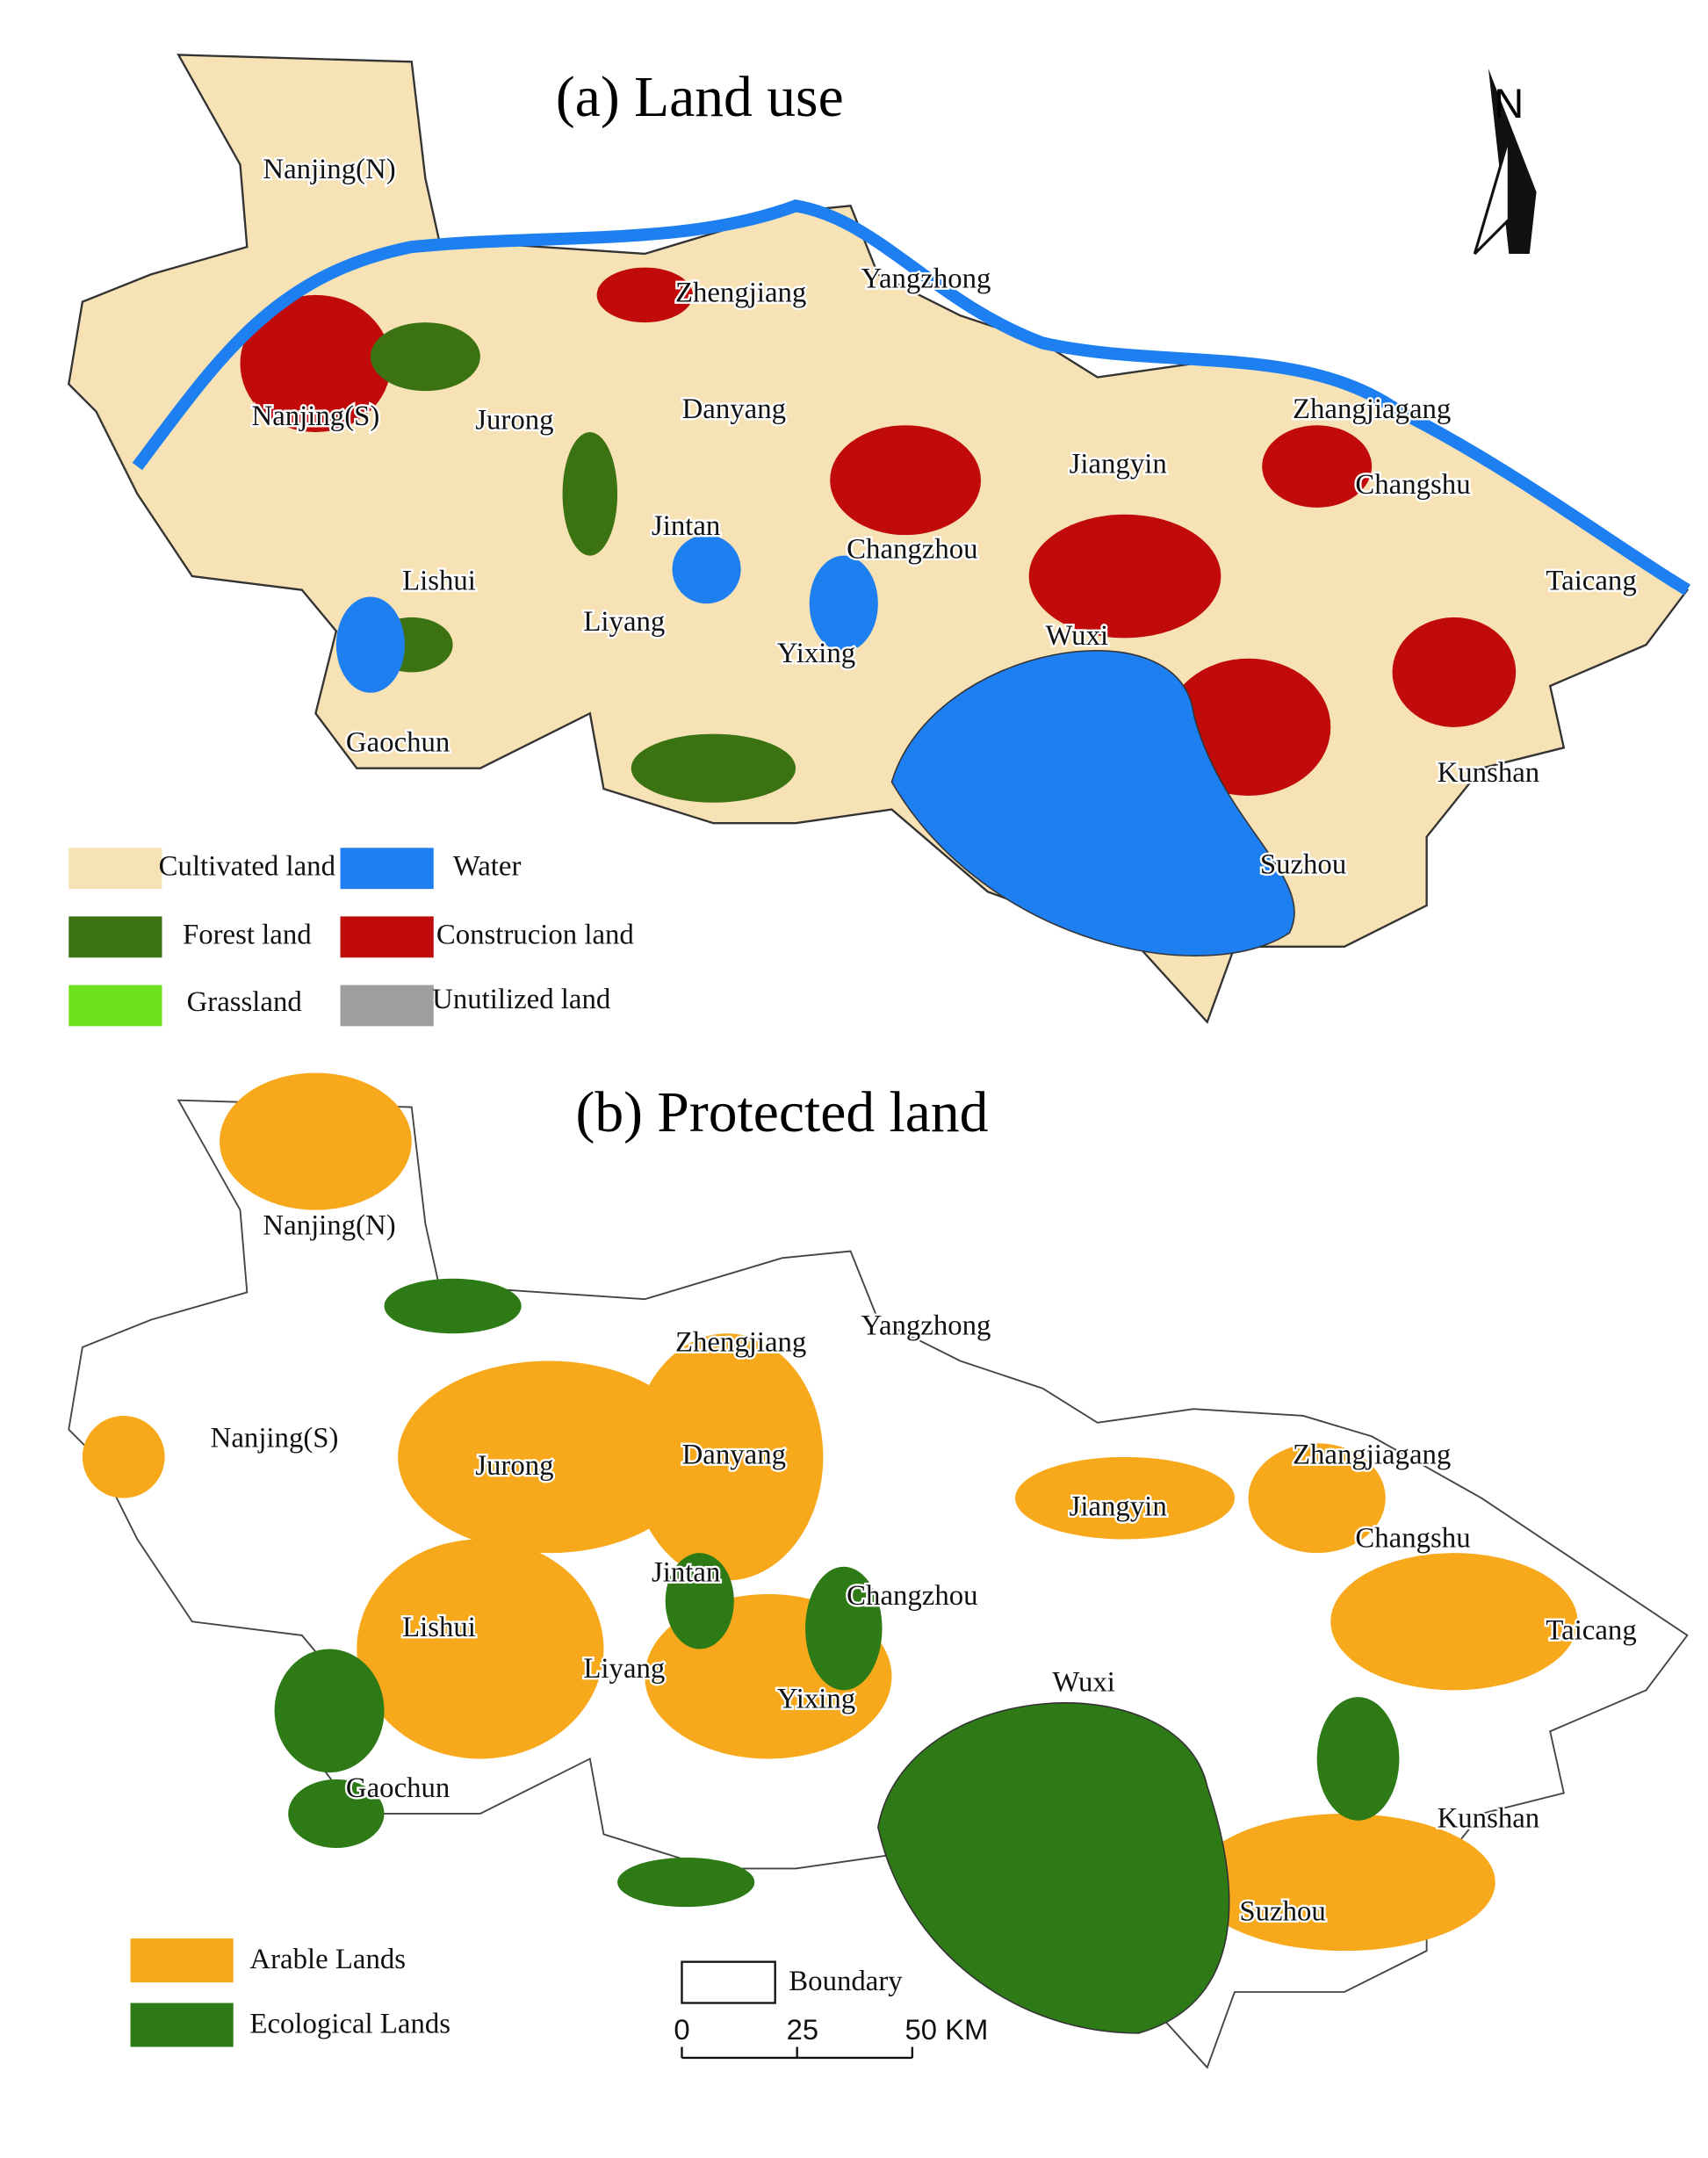 The width and height of the screenshot is (1708, 2158). What do you see at coordinates (700, 97) in the screenshot?
I see `panel-title: (a) Land use` at bounding box center [700, 97].